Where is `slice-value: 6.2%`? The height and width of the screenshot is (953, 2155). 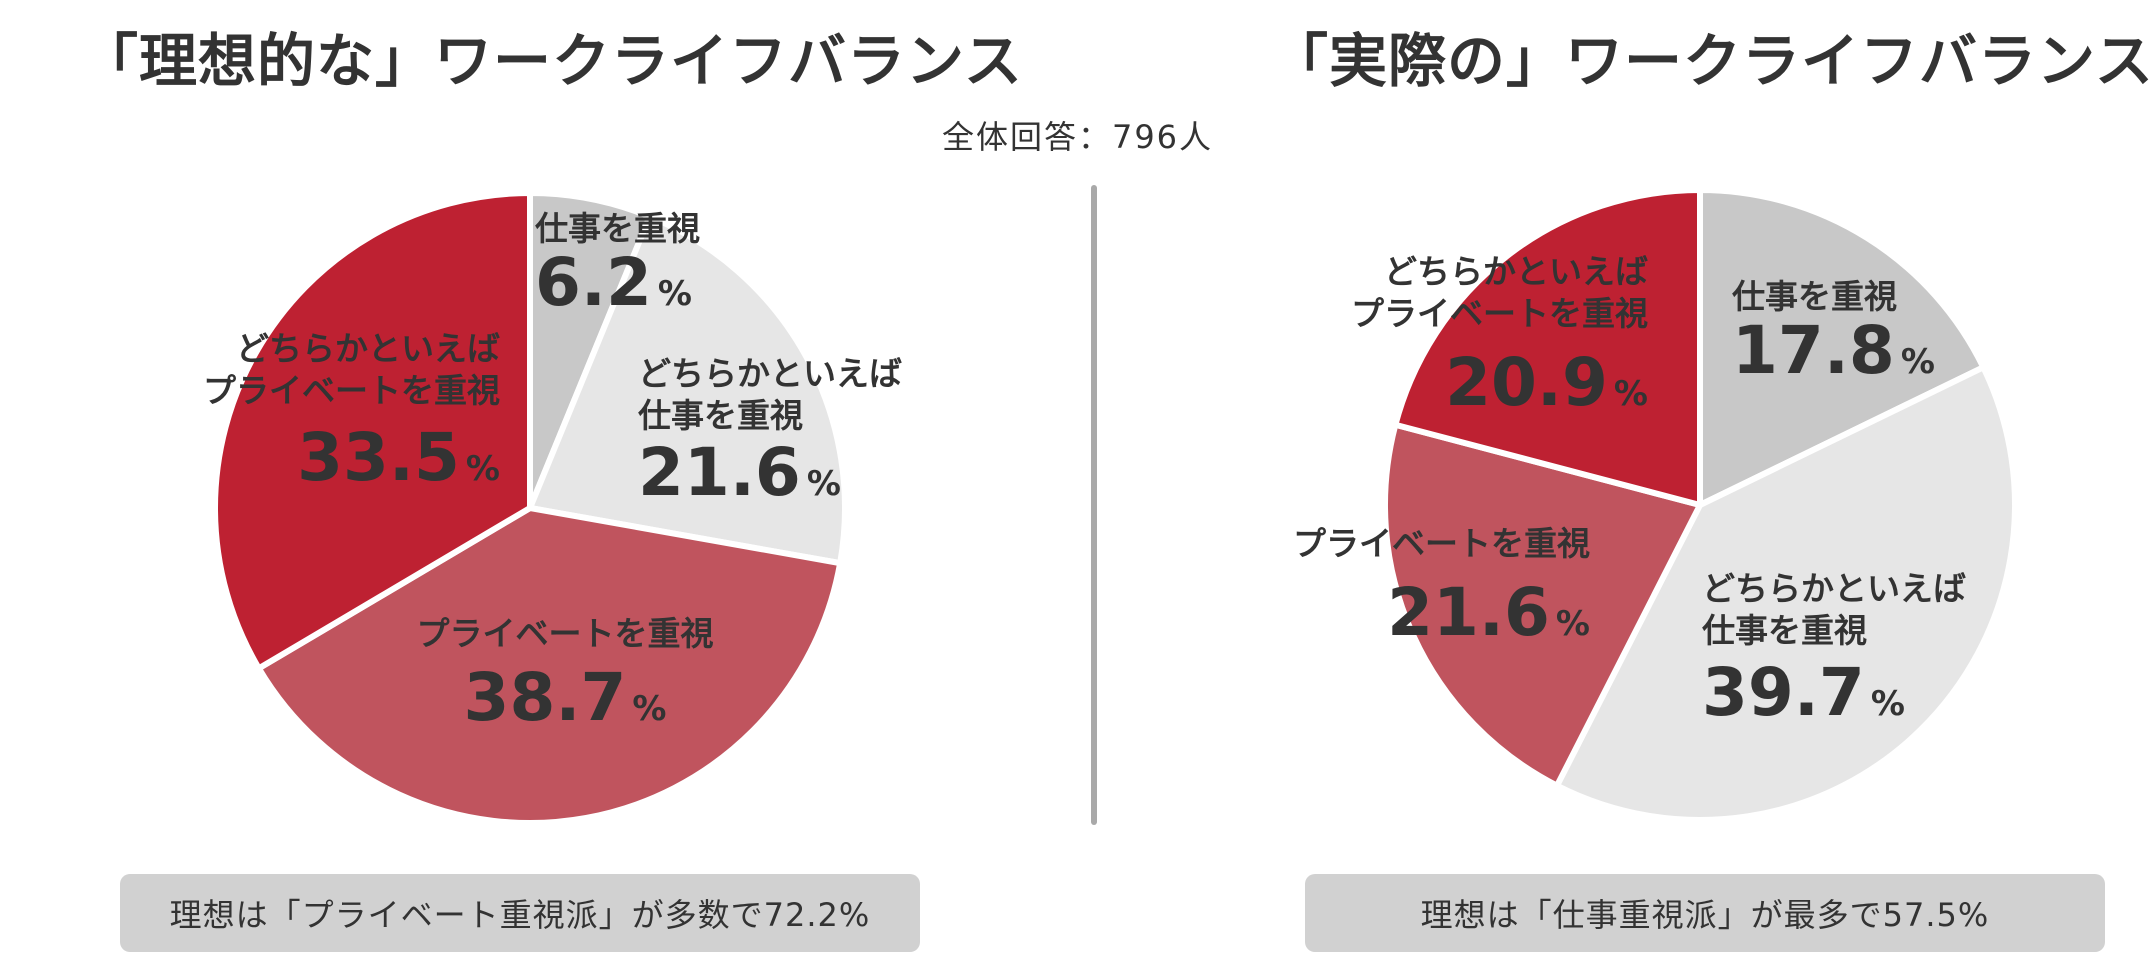
slice-value: 6.2% is located at coordinates (613, 282).